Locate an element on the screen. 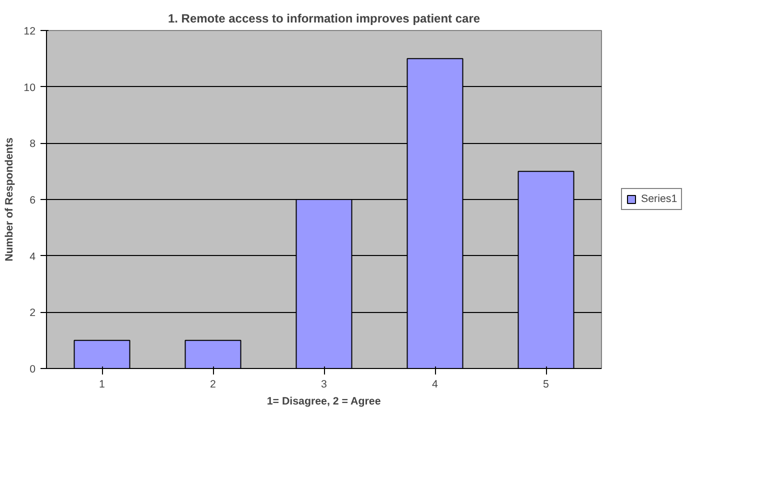 This screenshot has height=486, width=760. x-tick-label: 2 is located at coordinates (213, 384).